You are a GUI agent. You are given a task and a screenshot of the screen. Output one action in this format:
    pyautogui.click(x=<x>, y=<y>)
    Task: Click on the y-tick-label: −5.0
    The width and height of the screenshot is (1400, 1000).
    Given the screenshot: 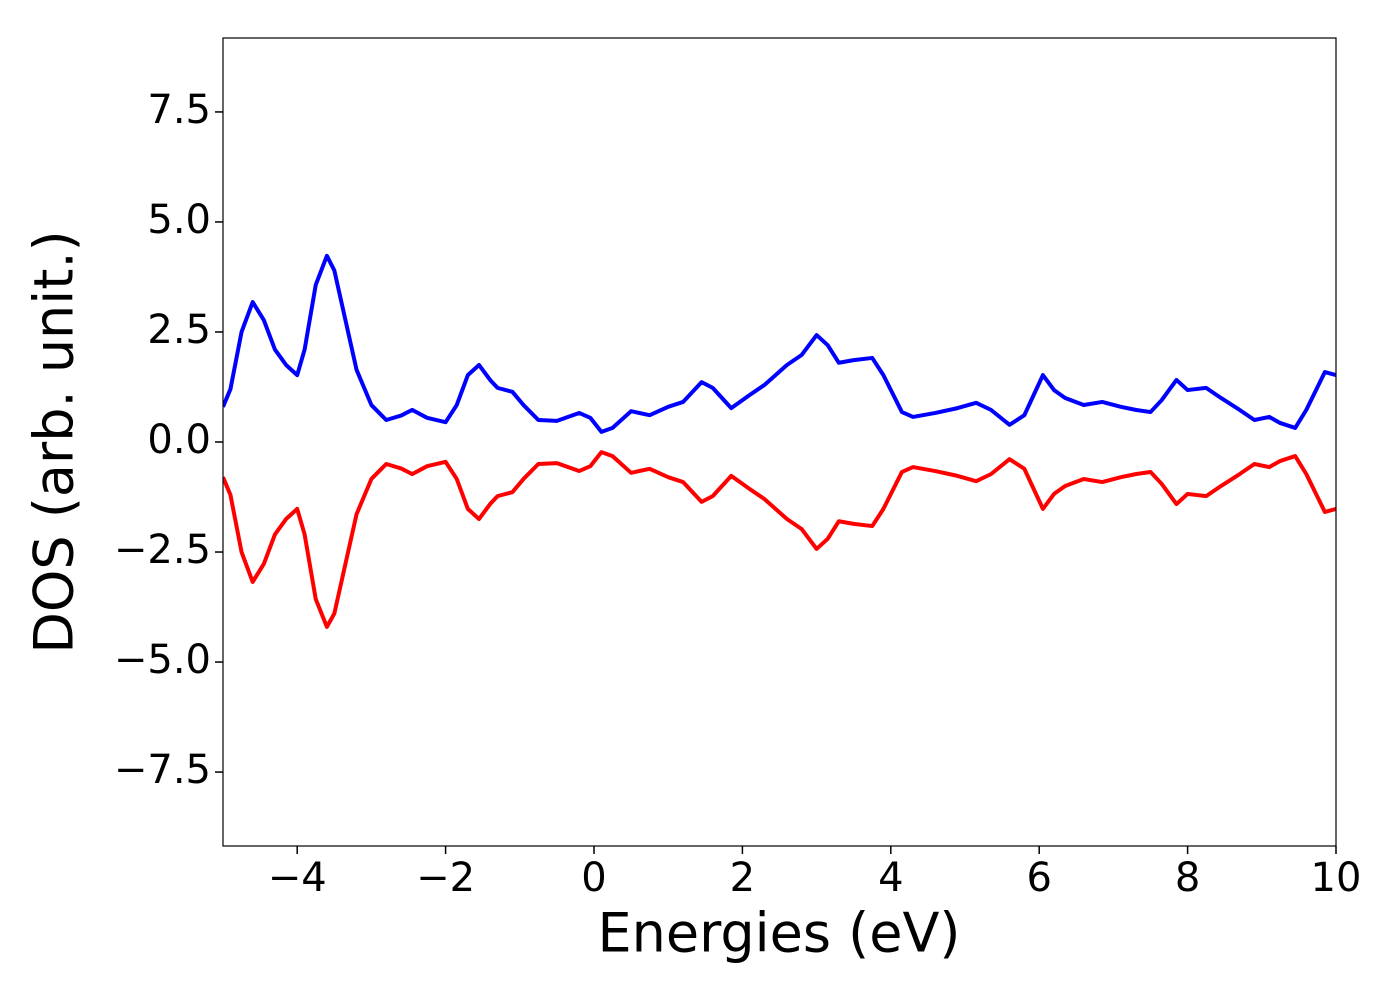 What is the action you would take?
    pyautogui.click(x=162, y=660)
    